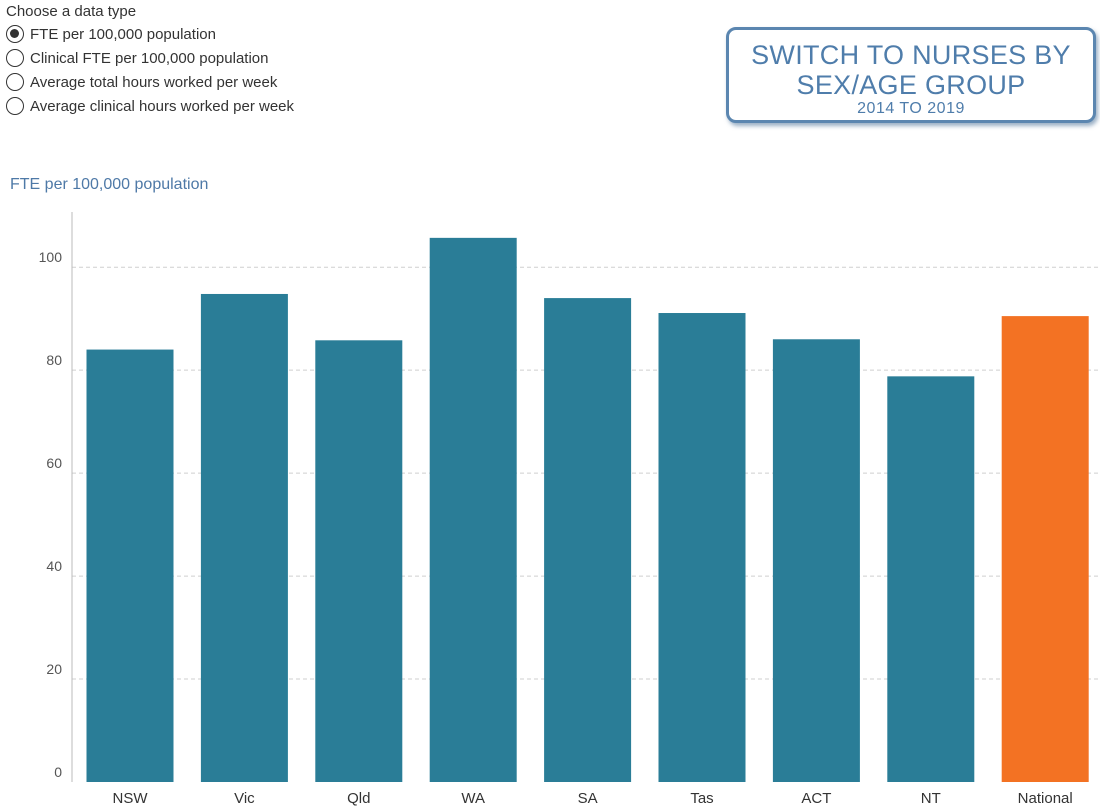  I want to click on bar-vic, so click(244, 537).